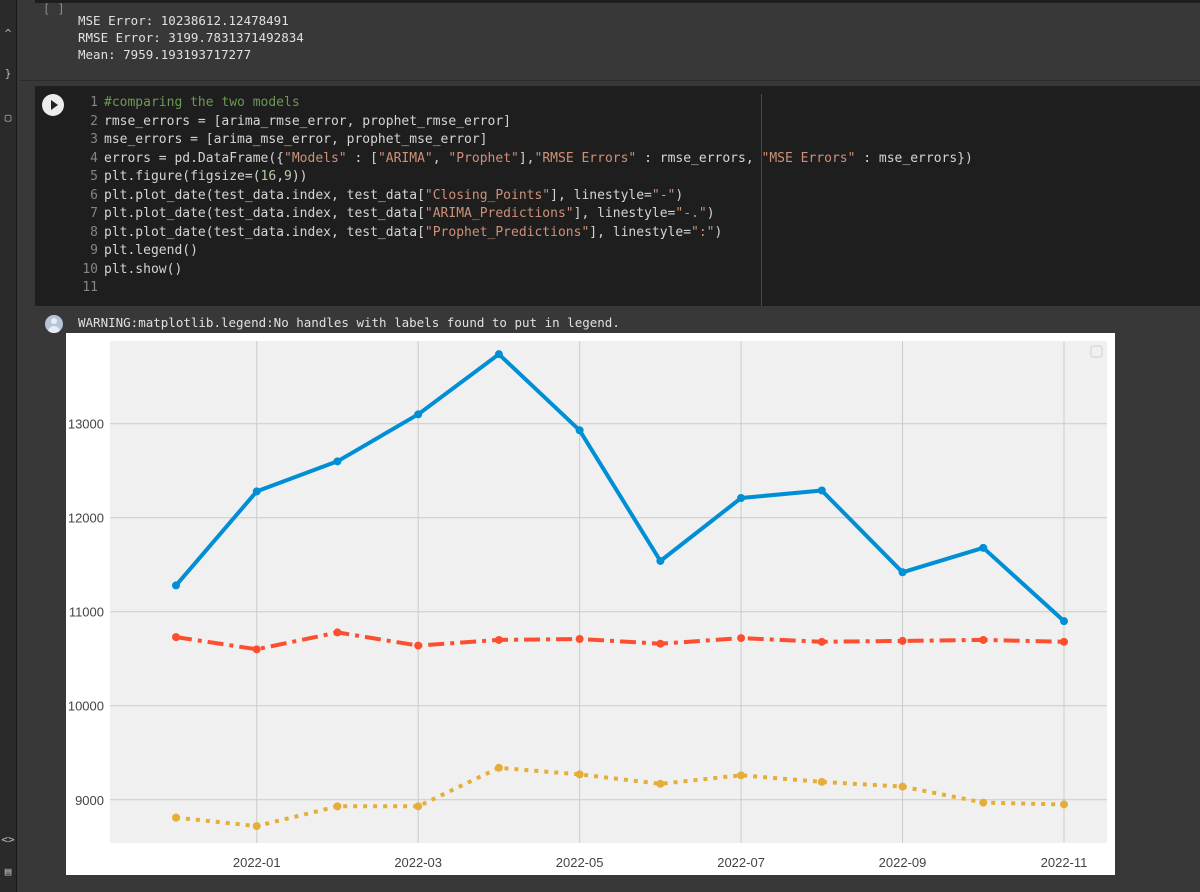 This screenshot has width=1200, height=892. Describe the element at coordinates (538, 288) in the screenshot. I see `code-line` at that location.